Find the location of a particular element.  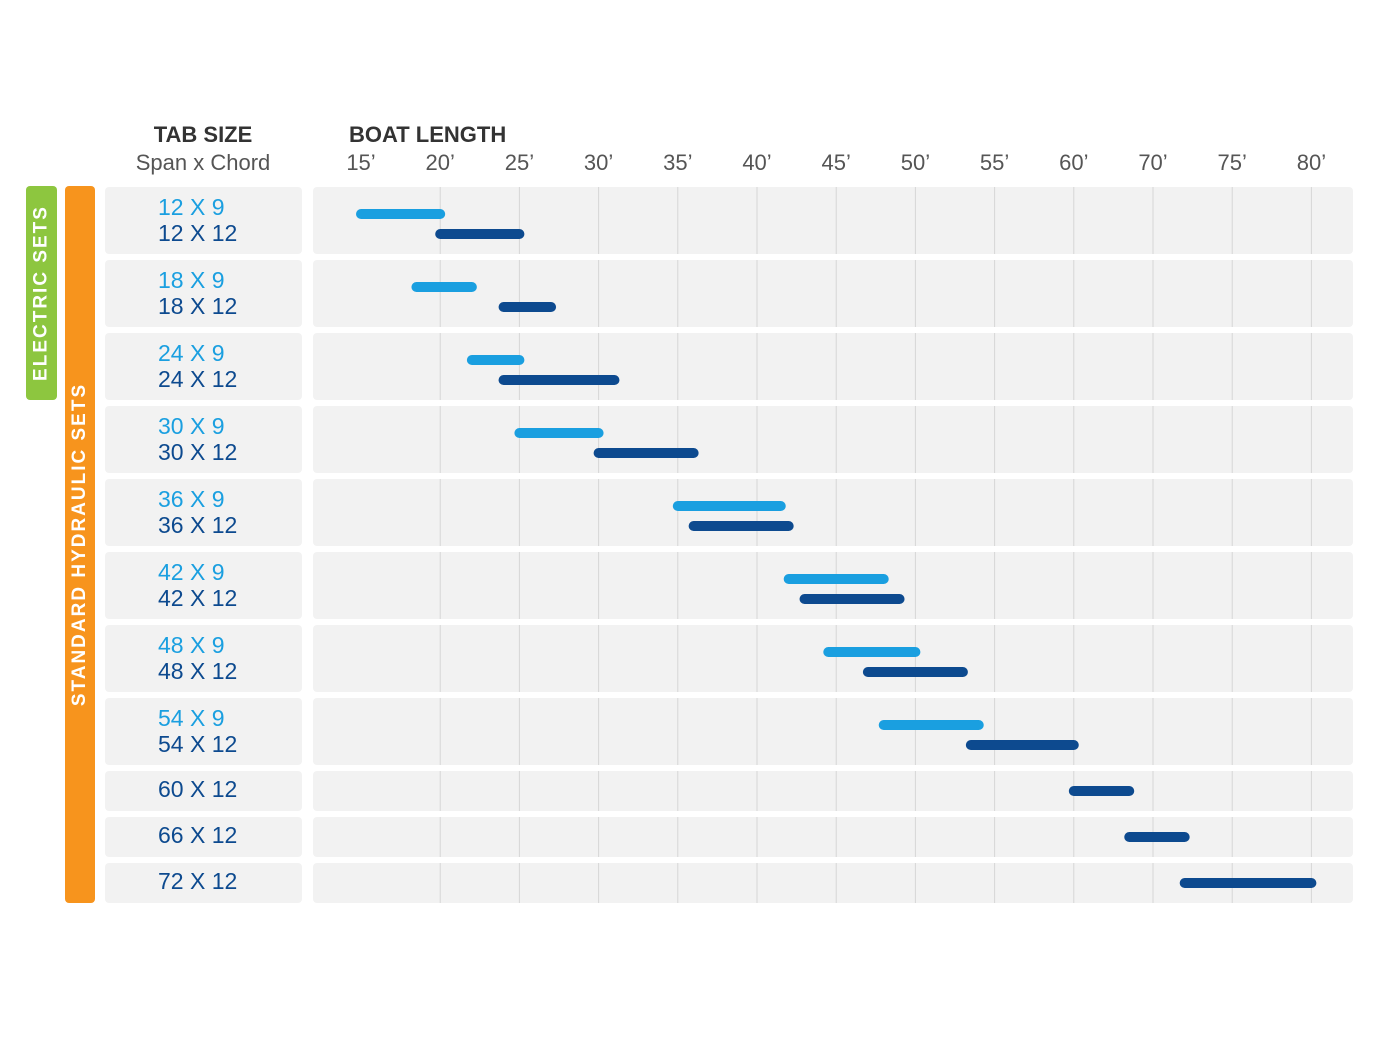

x-tick-label: 55’ is located at coordinates (994, 162).